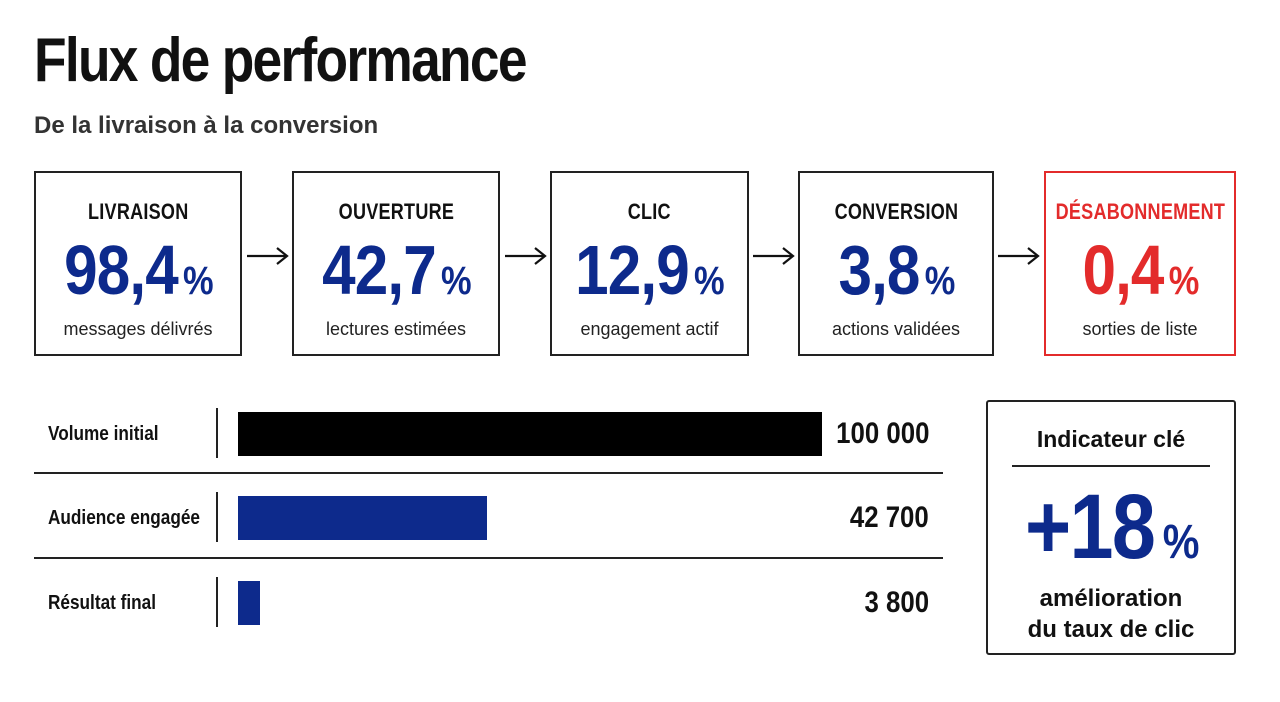 The height and width of the screenshot is (702, 1280). Describe the element at coordinates (1140, 270) in the screenshot. I see `funnel-card-value: 0,4%` at that location.